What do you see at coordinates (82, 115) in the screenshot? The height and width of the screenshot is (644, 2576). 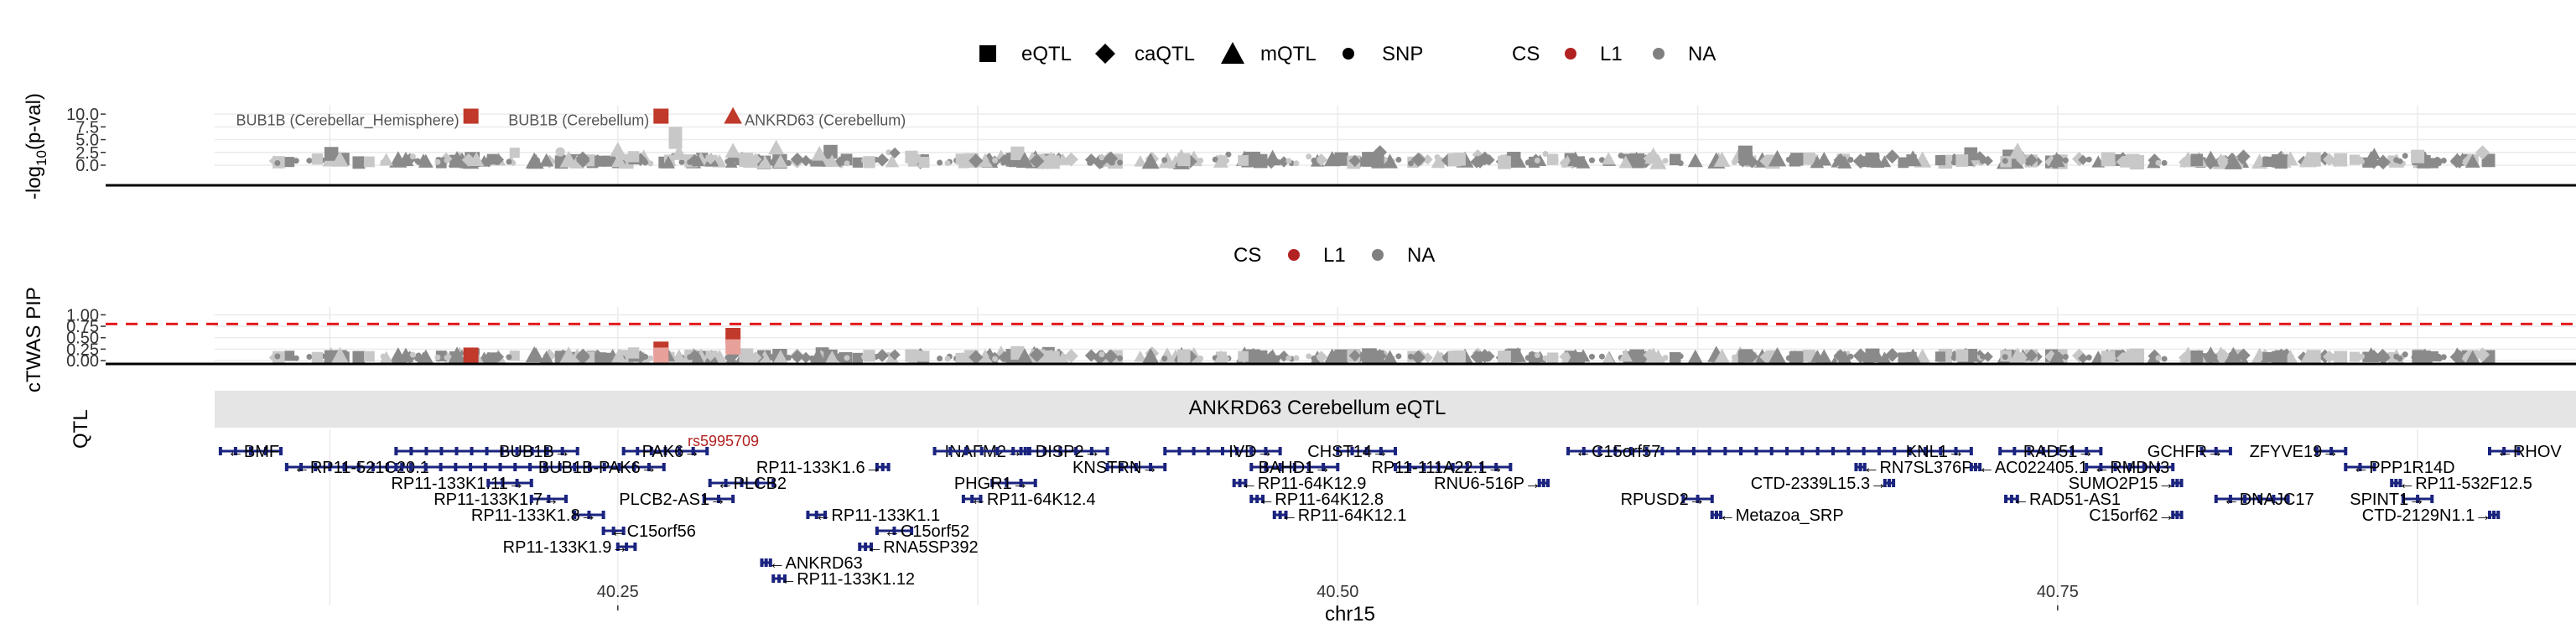 I see `manhattan-ytick-label: 10.0` at bounding box center [82, 115].